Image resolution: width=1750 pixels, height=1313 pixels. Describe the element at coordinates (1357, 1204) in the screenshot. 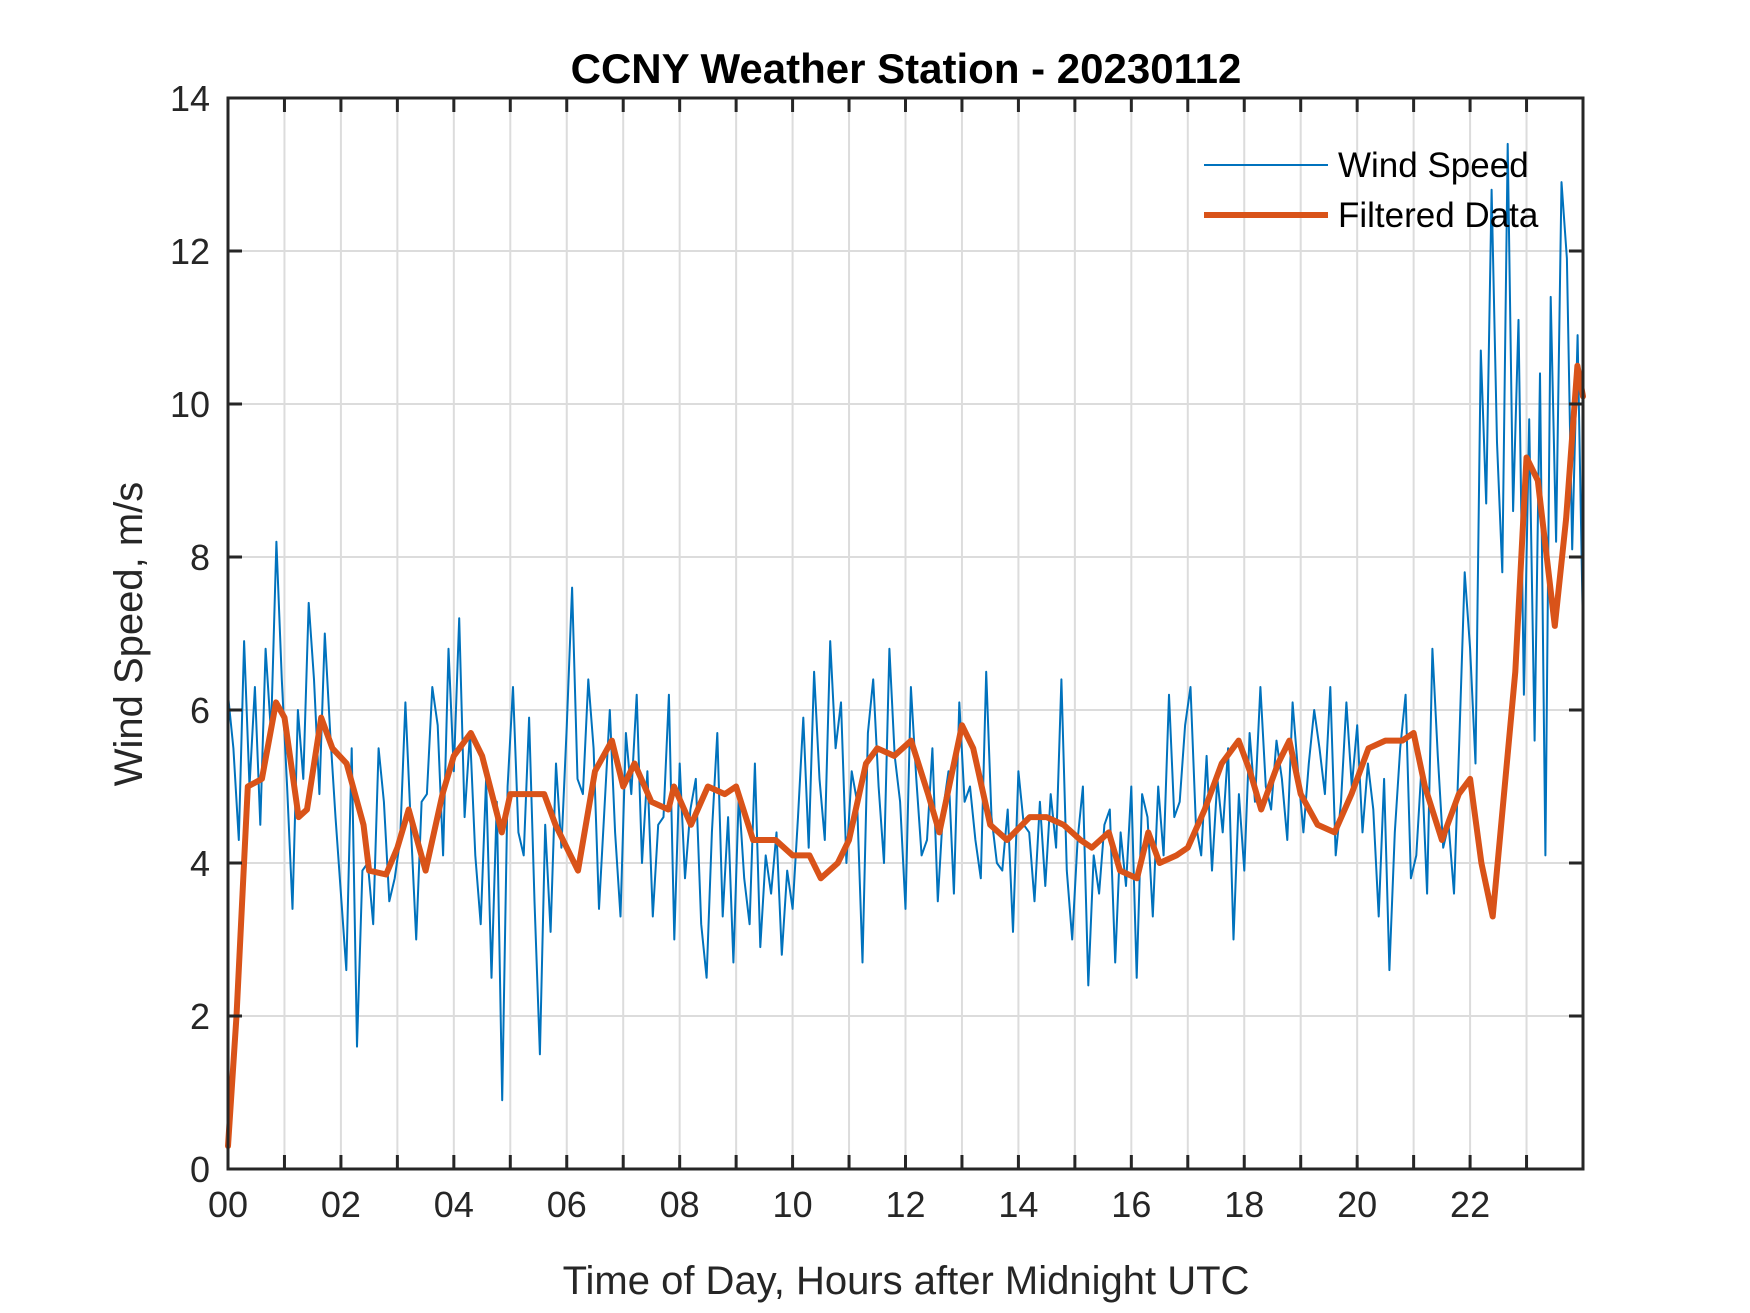

I see `x-tick-label: 20` at that location.